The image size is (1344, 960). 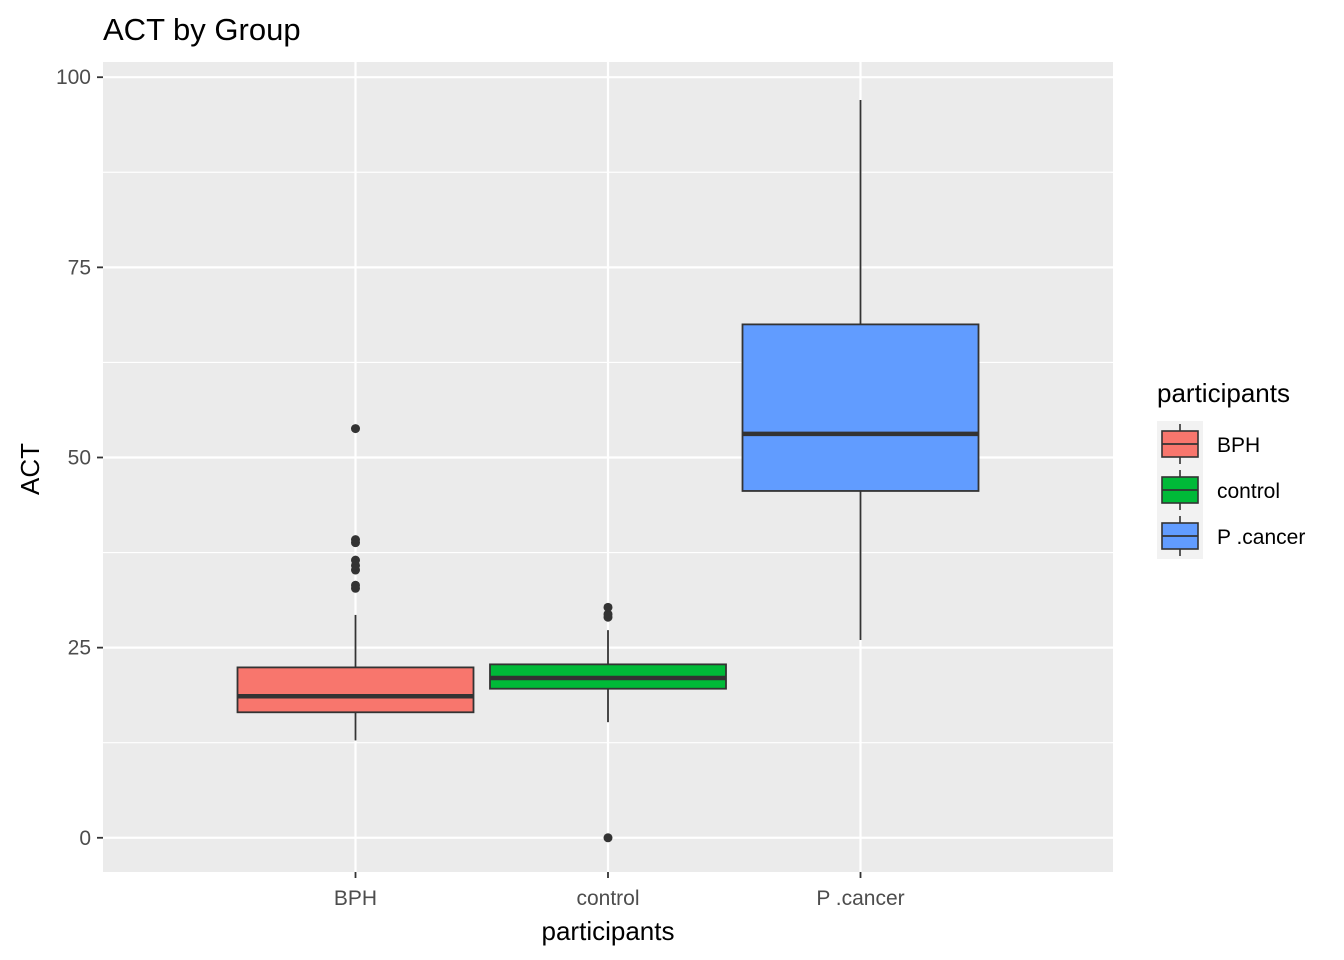 What do you see at coordinates (85, 838) in the screenshot?
I see `y-tick-label: 0` at bounding box center [85, 838].